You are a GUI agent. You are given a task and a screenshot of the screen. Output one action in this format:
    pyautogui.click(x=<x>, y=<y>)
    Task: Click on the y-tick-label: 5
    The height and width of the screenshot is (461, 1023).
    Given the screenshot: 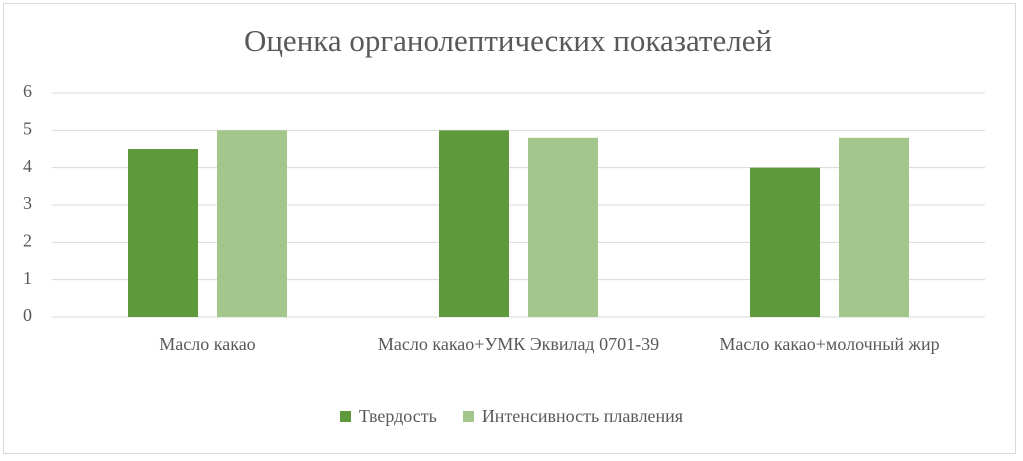 What is the action you would take?
    pyautogui.click(x=27, y=128)
    